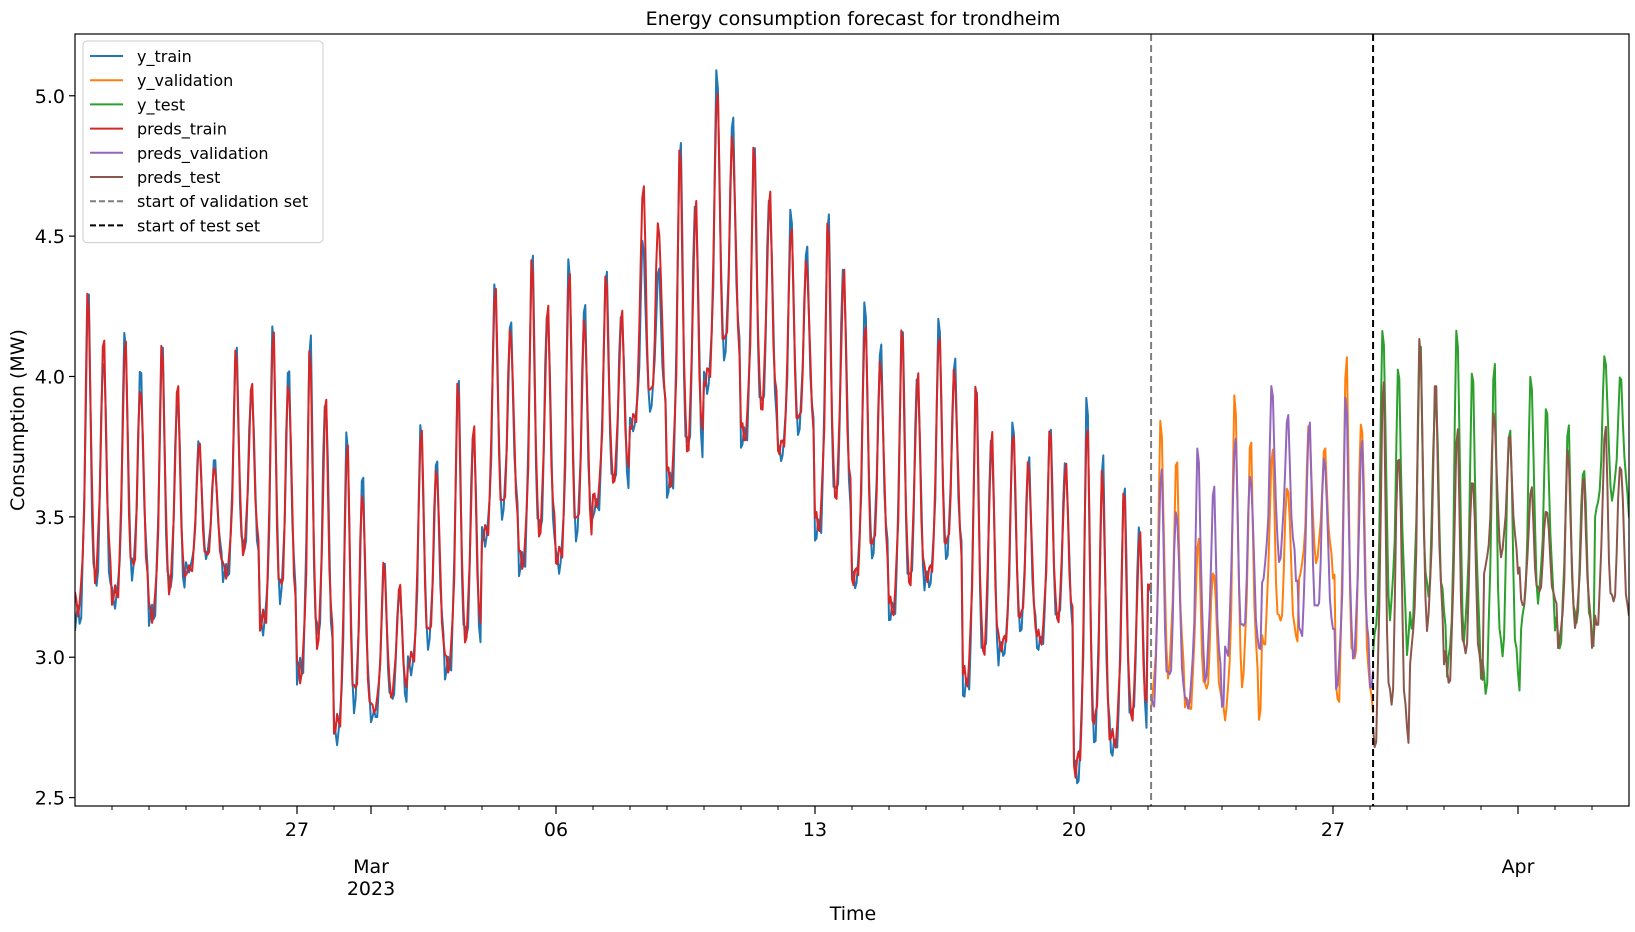 The width and height of the screenshot is (1635, 932). What do you see at coordinates (198, 225) in the screenshot?
I see `legend-label: start of test set` at bounding box center [198, 225].